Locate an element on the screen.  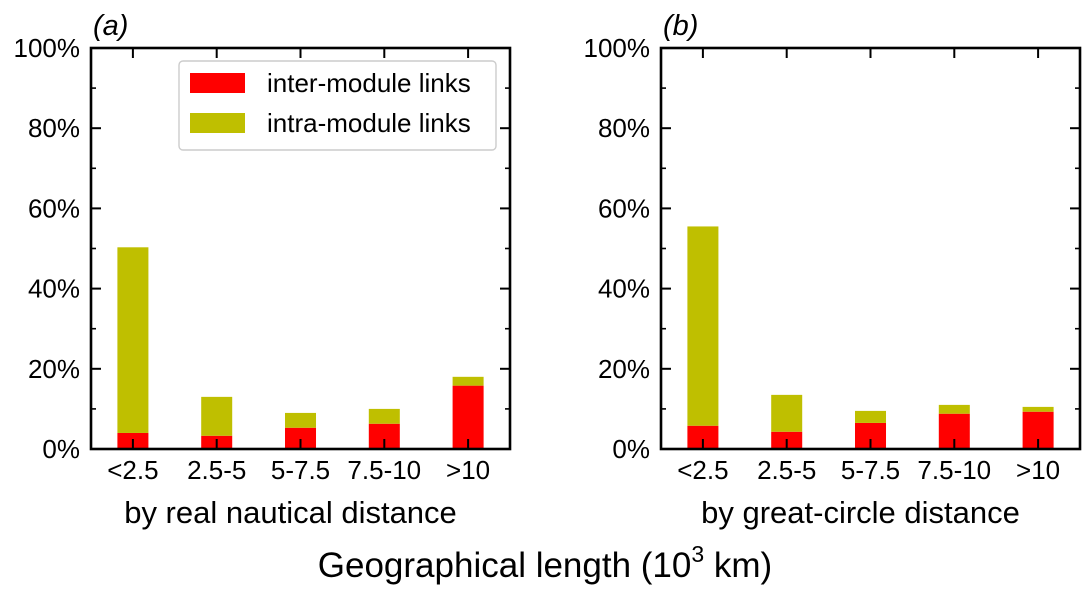
shared-x-axis-label-main: Geographical length (10 is located at coordinates (505, 565).